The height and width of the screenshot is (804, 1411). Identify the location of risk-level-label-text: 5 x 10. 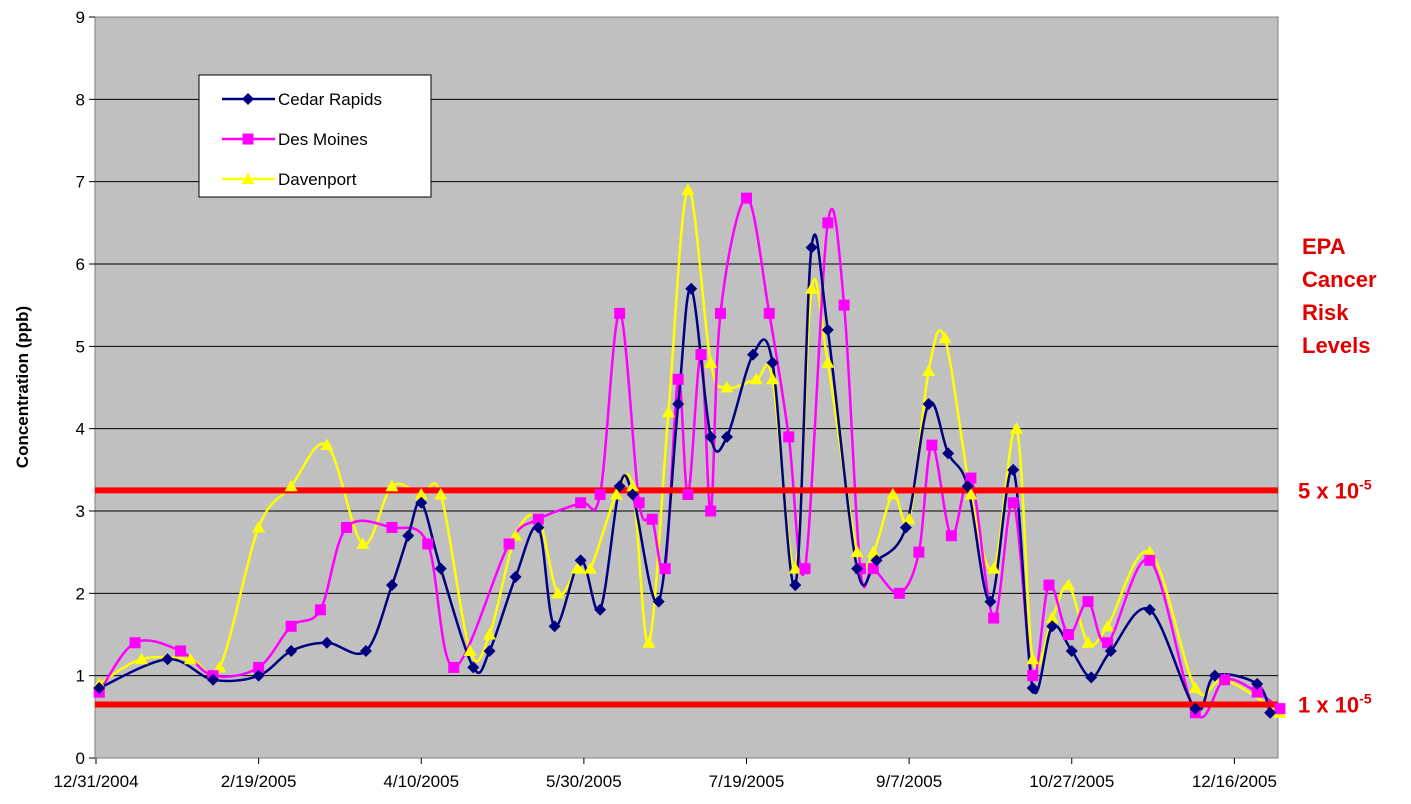
(1328, 490).